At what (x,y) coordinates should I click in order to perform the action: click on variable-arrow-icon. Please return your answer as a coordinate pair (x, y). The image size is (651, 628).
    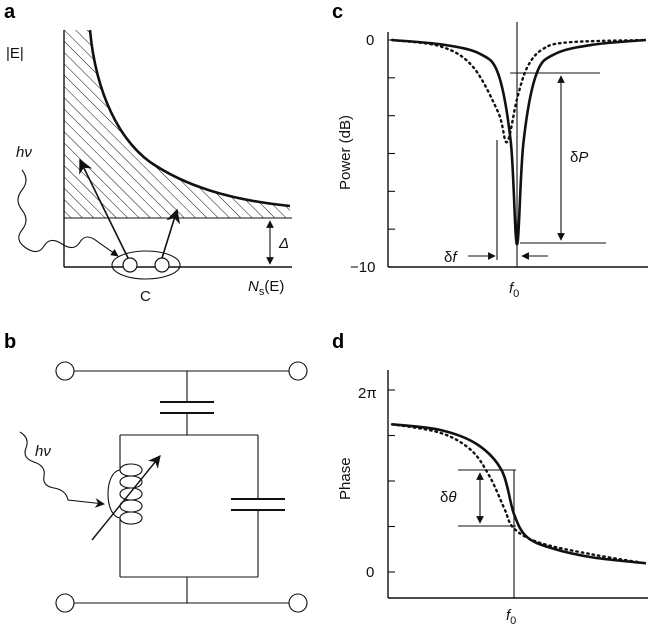
    Looking at the image, I should click on (126, 498).